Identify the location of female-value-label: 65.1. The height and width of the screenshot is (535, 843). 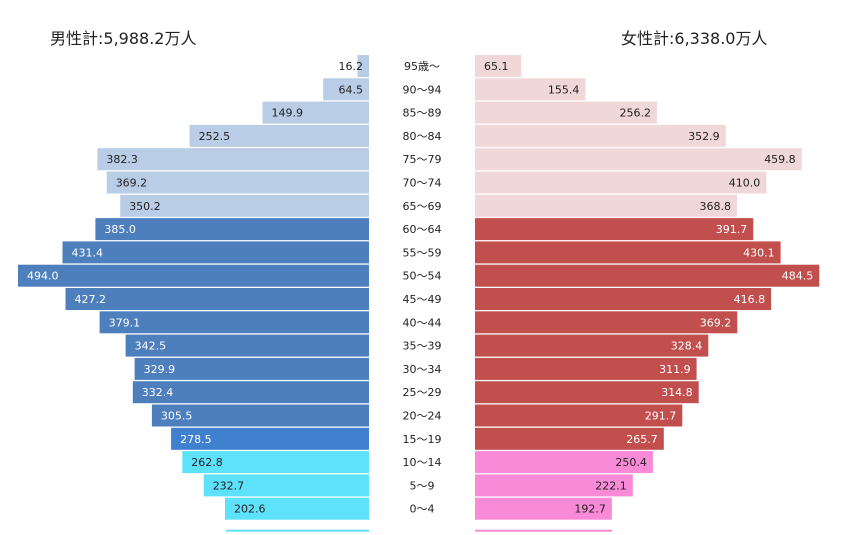
(496, 66).